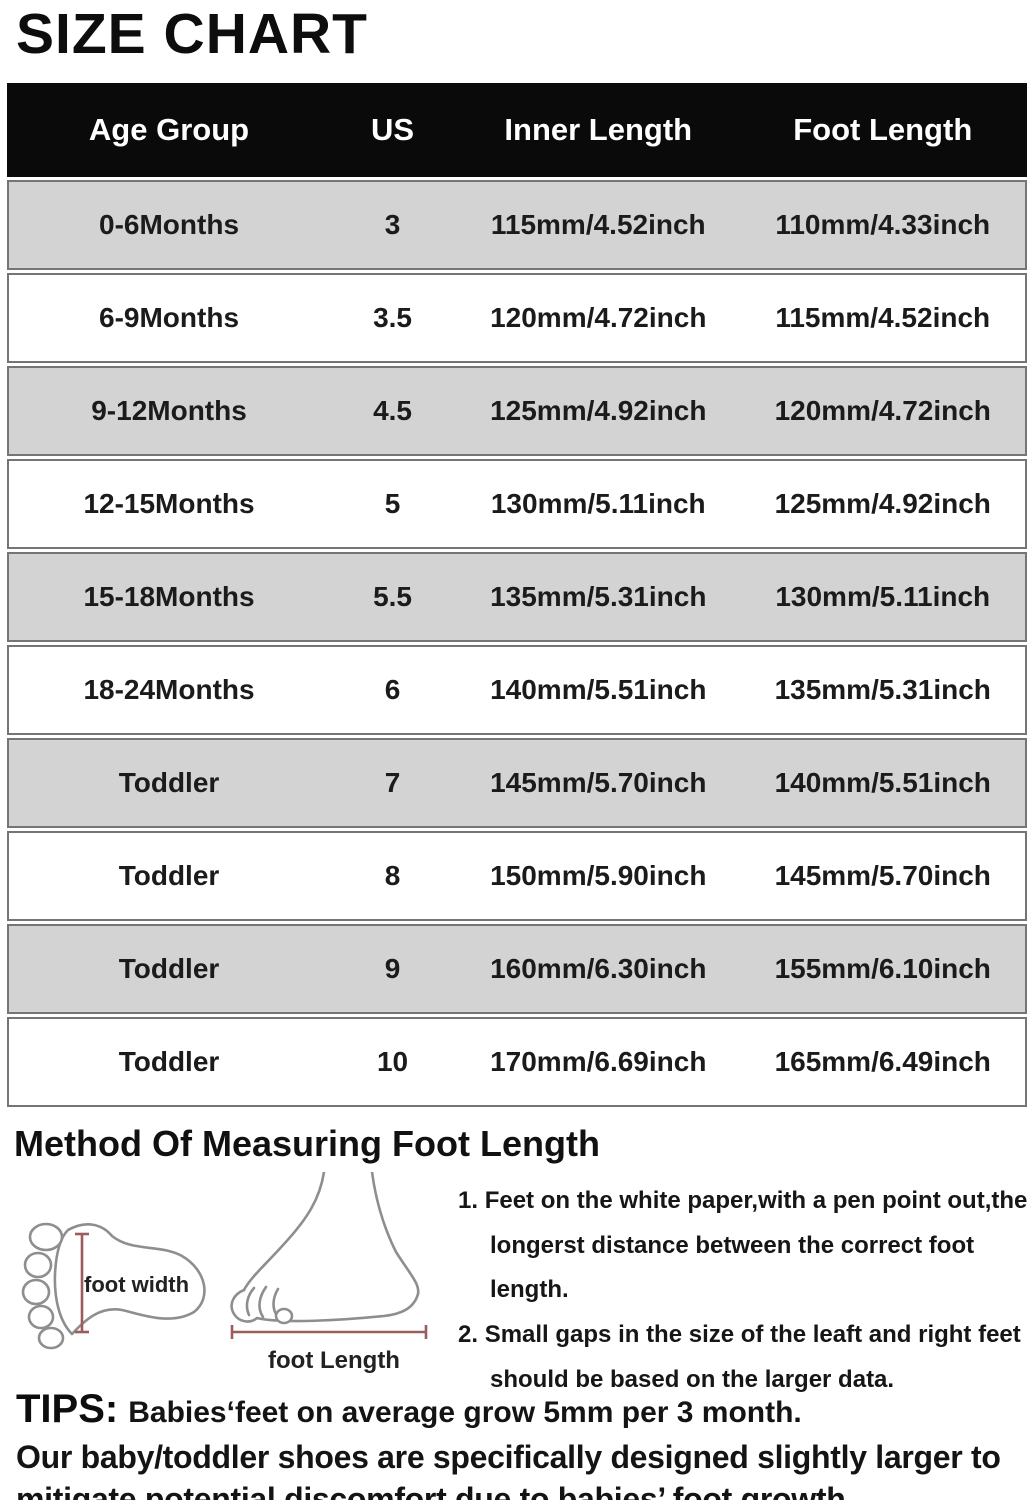  What do you see at coordinates (169, 129) in the screenshot?
I see `header-age-group: Age Group` at bounding box center [169, 129].